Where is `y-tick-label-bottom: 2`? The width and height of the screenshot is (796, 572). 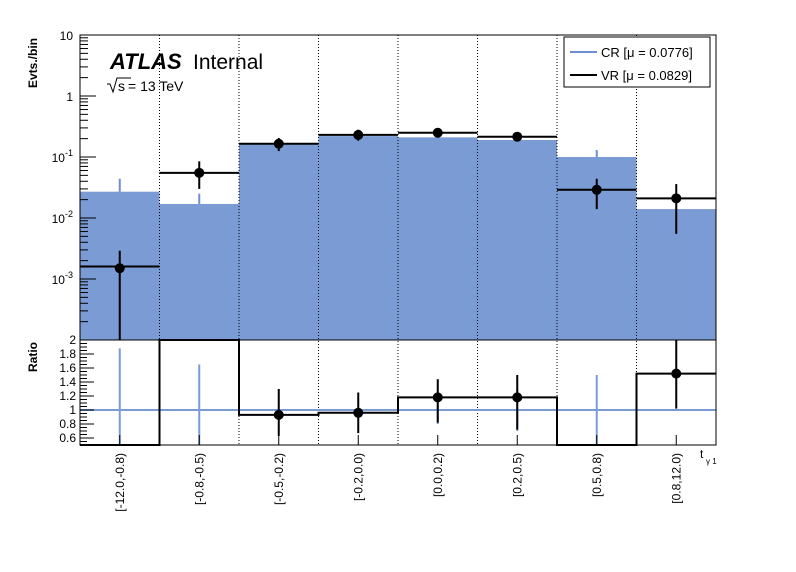 y-tick-label-bottom: 2 is located at coordinates (72, 340).